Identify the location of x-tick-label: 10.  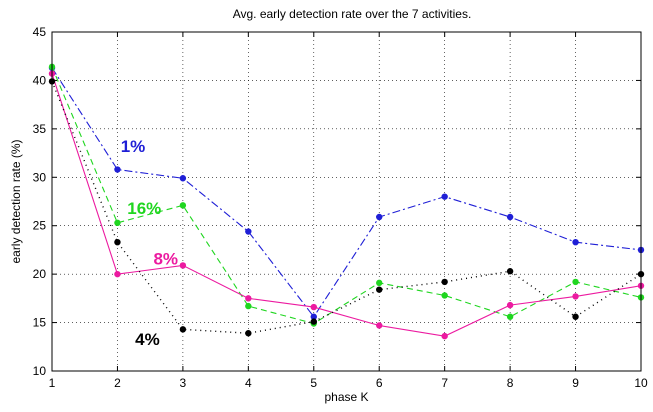
(641, 383).